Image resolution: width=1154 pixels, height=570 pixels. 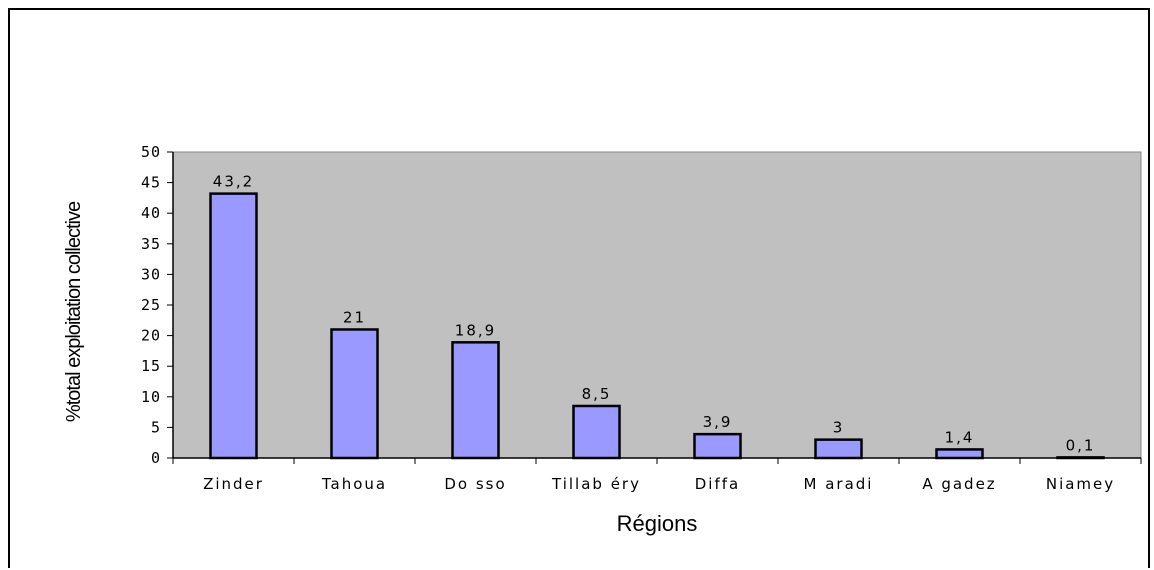 What do you see at coordinates (718, 422) in the screenshot?
I see `bar-value-label: 3,9` at bounding box center [718, 422].